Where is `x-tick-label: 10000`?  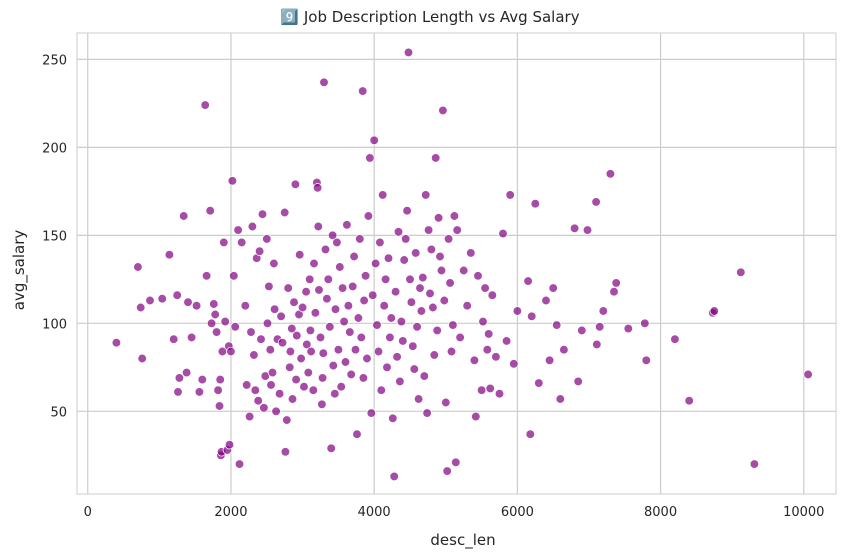 x-tick-label: 10000 is located at coordinates (803, 512).